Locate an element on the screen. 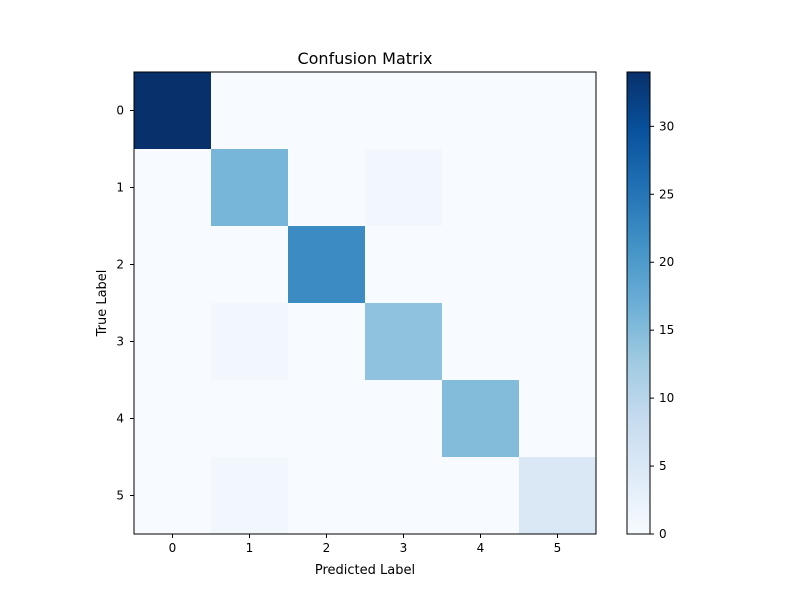  colorbar-ticks: 0 5 10 15 20 25 30 is located at coordinates (662, 330).